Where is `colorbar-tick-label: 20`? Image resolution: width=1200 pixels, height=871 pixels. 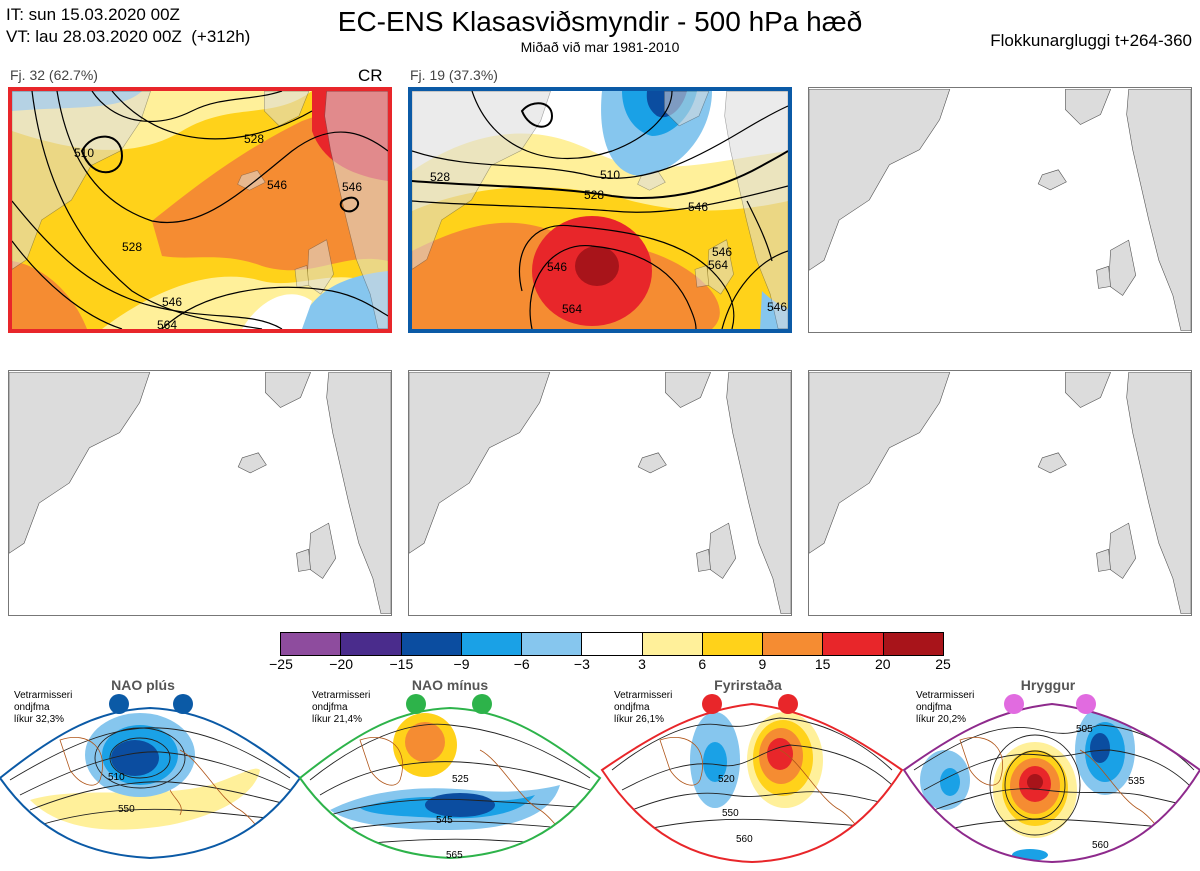 colorbar-tick-label: 20 is located at coordinates (883, 664).